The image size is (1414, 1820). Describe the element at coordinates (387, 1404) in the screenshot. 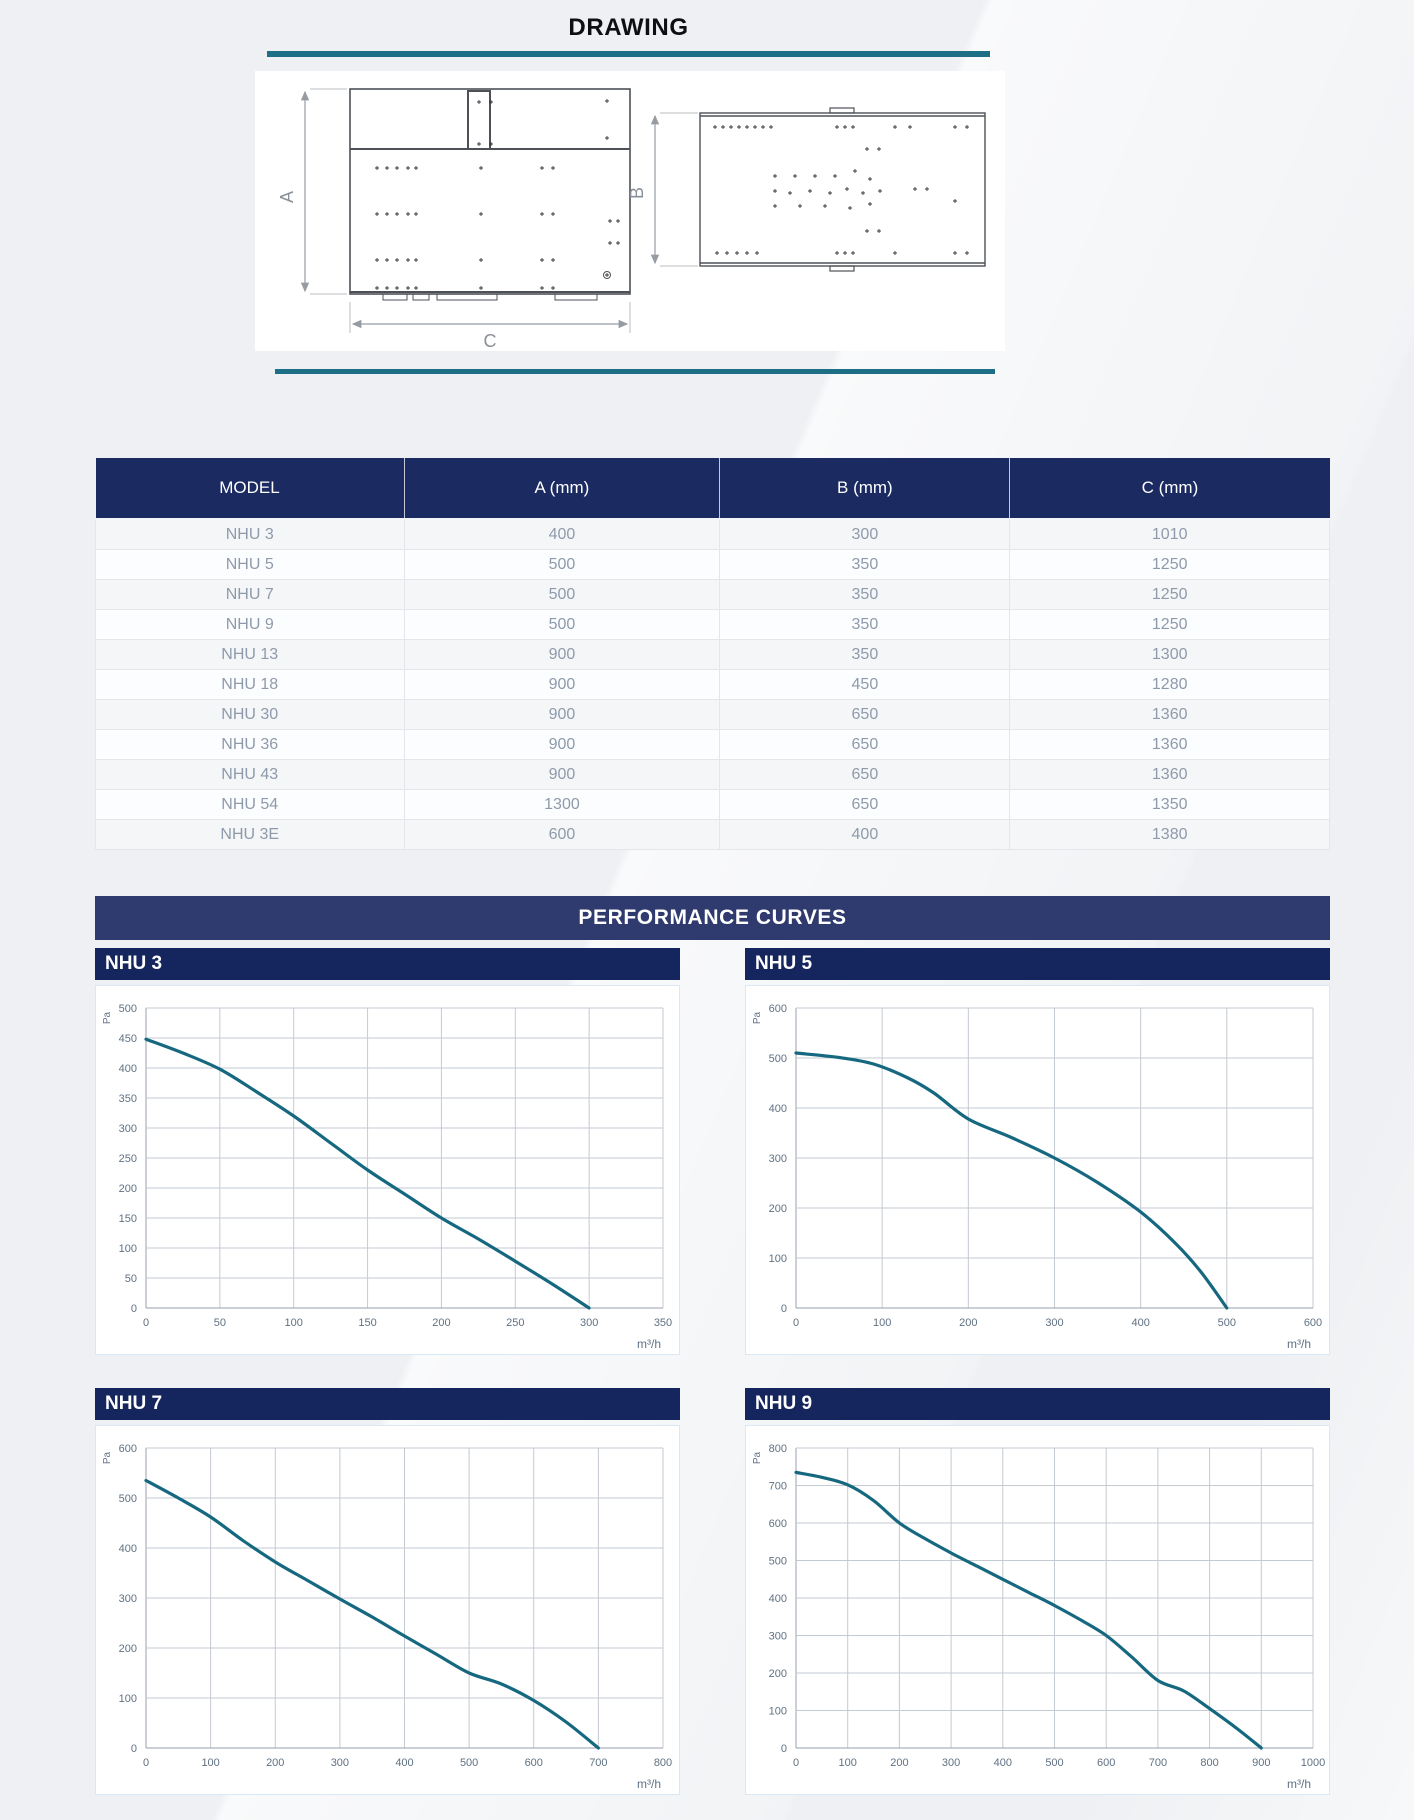

I see `chart-title: NHU 7` at that location.